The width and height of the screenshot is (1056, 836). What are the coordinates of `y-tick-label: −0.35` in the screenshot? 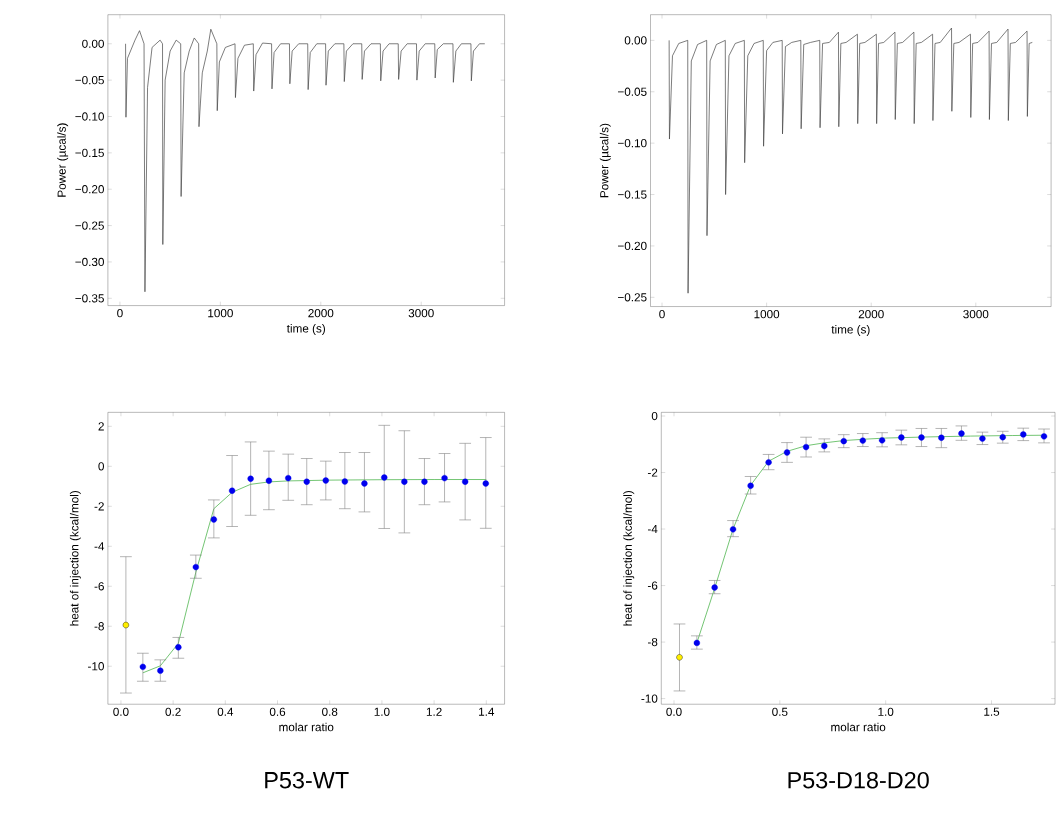 It's located at (89, 298).